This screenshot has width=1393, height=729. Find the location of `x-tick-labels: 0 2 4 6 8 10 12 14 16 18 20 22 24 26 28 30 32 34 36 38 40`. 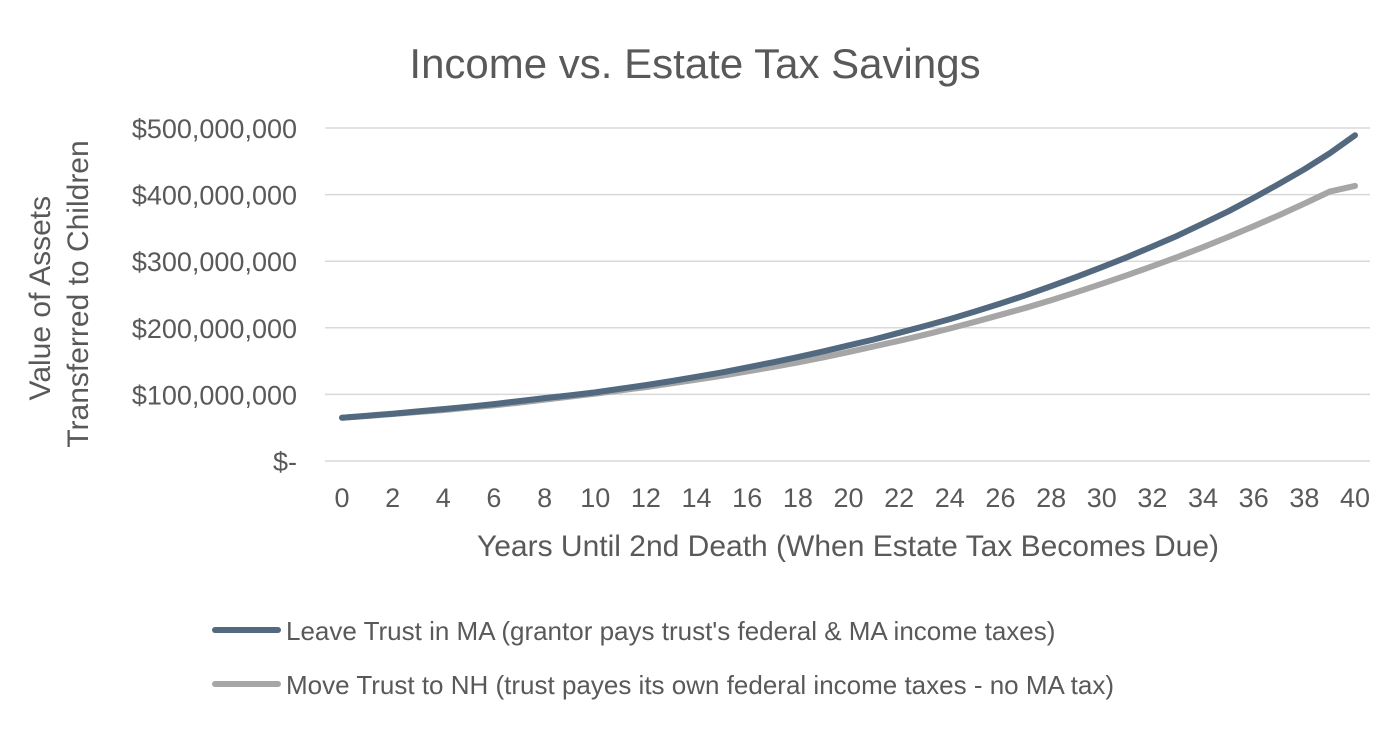

x-tick-labels: 0 2 4 6 8 10 12 14 16 18 20 22 24 26 28 30 32 34 36 38 40 is located at coordinates (852, 498).